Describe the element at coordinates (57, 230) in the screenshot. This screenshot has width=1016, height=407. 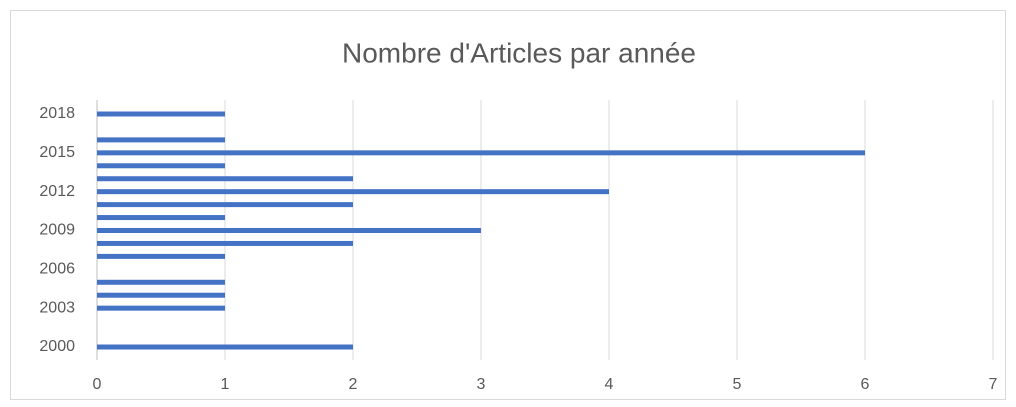
I see `y-tick-label: 2009` at that location.